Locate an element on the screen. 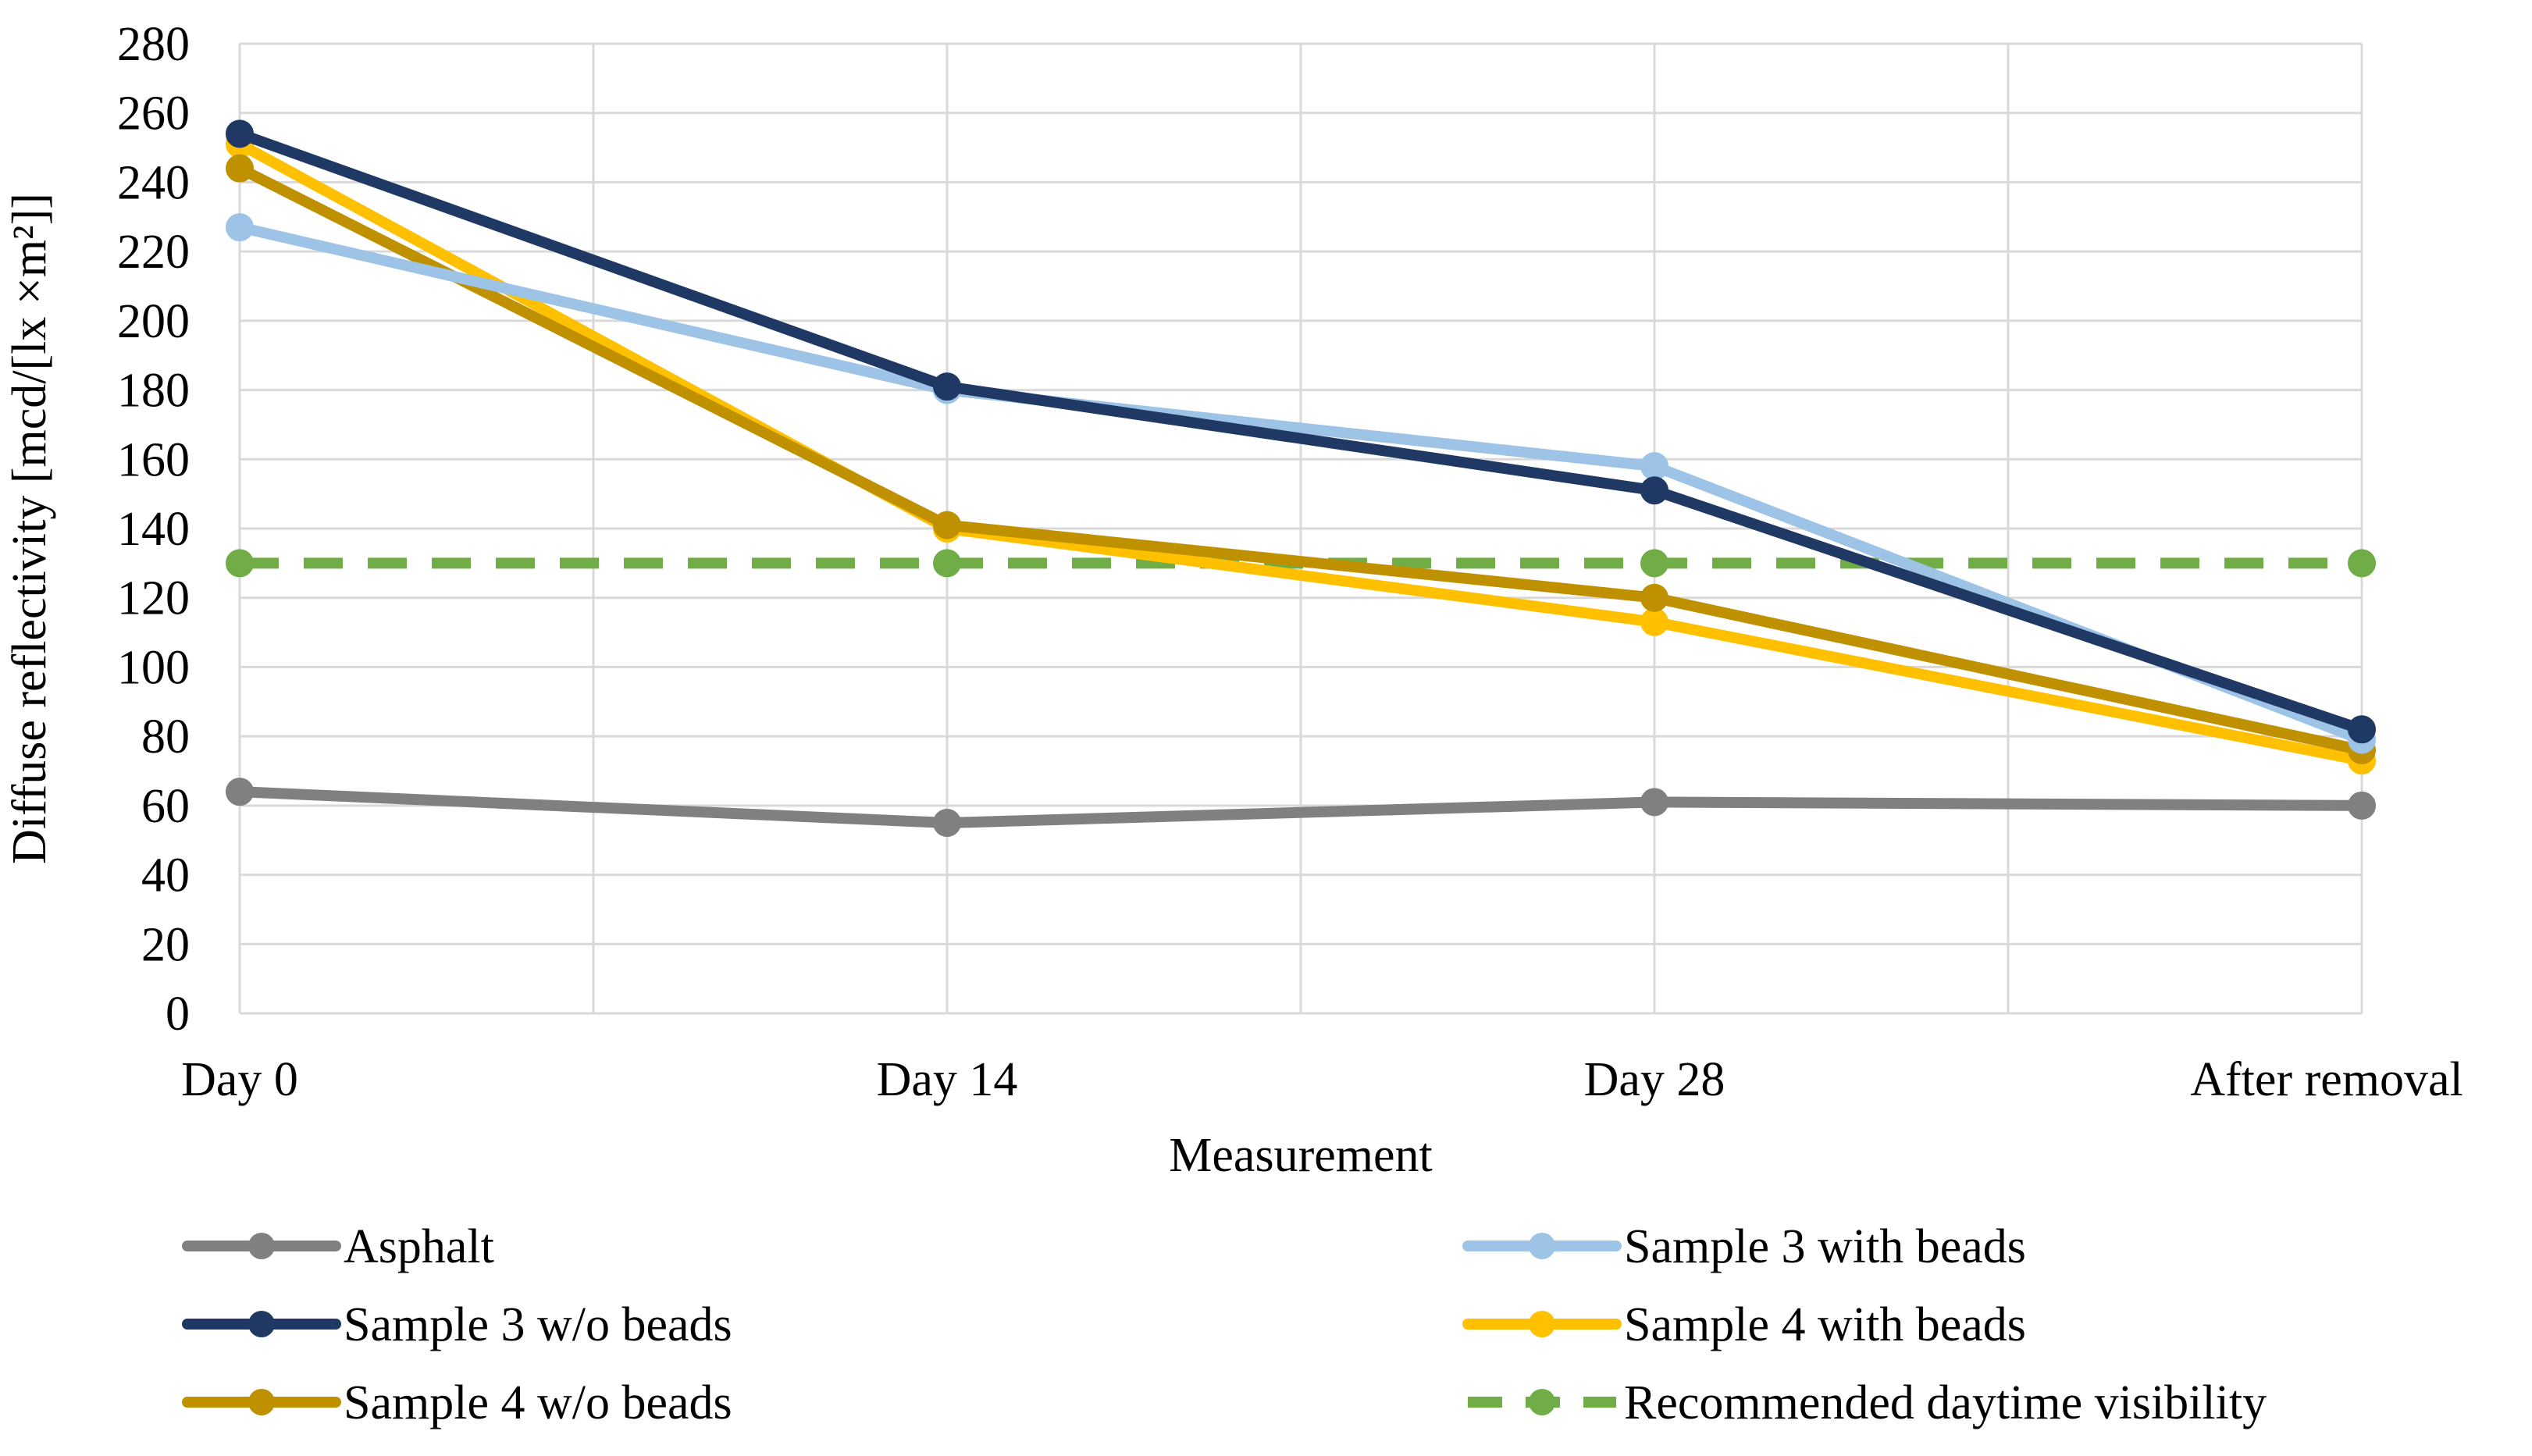 The width and height of the screenshot is (2532, 1456). y-tick-label: 120 is located at coordinates (153, 598).